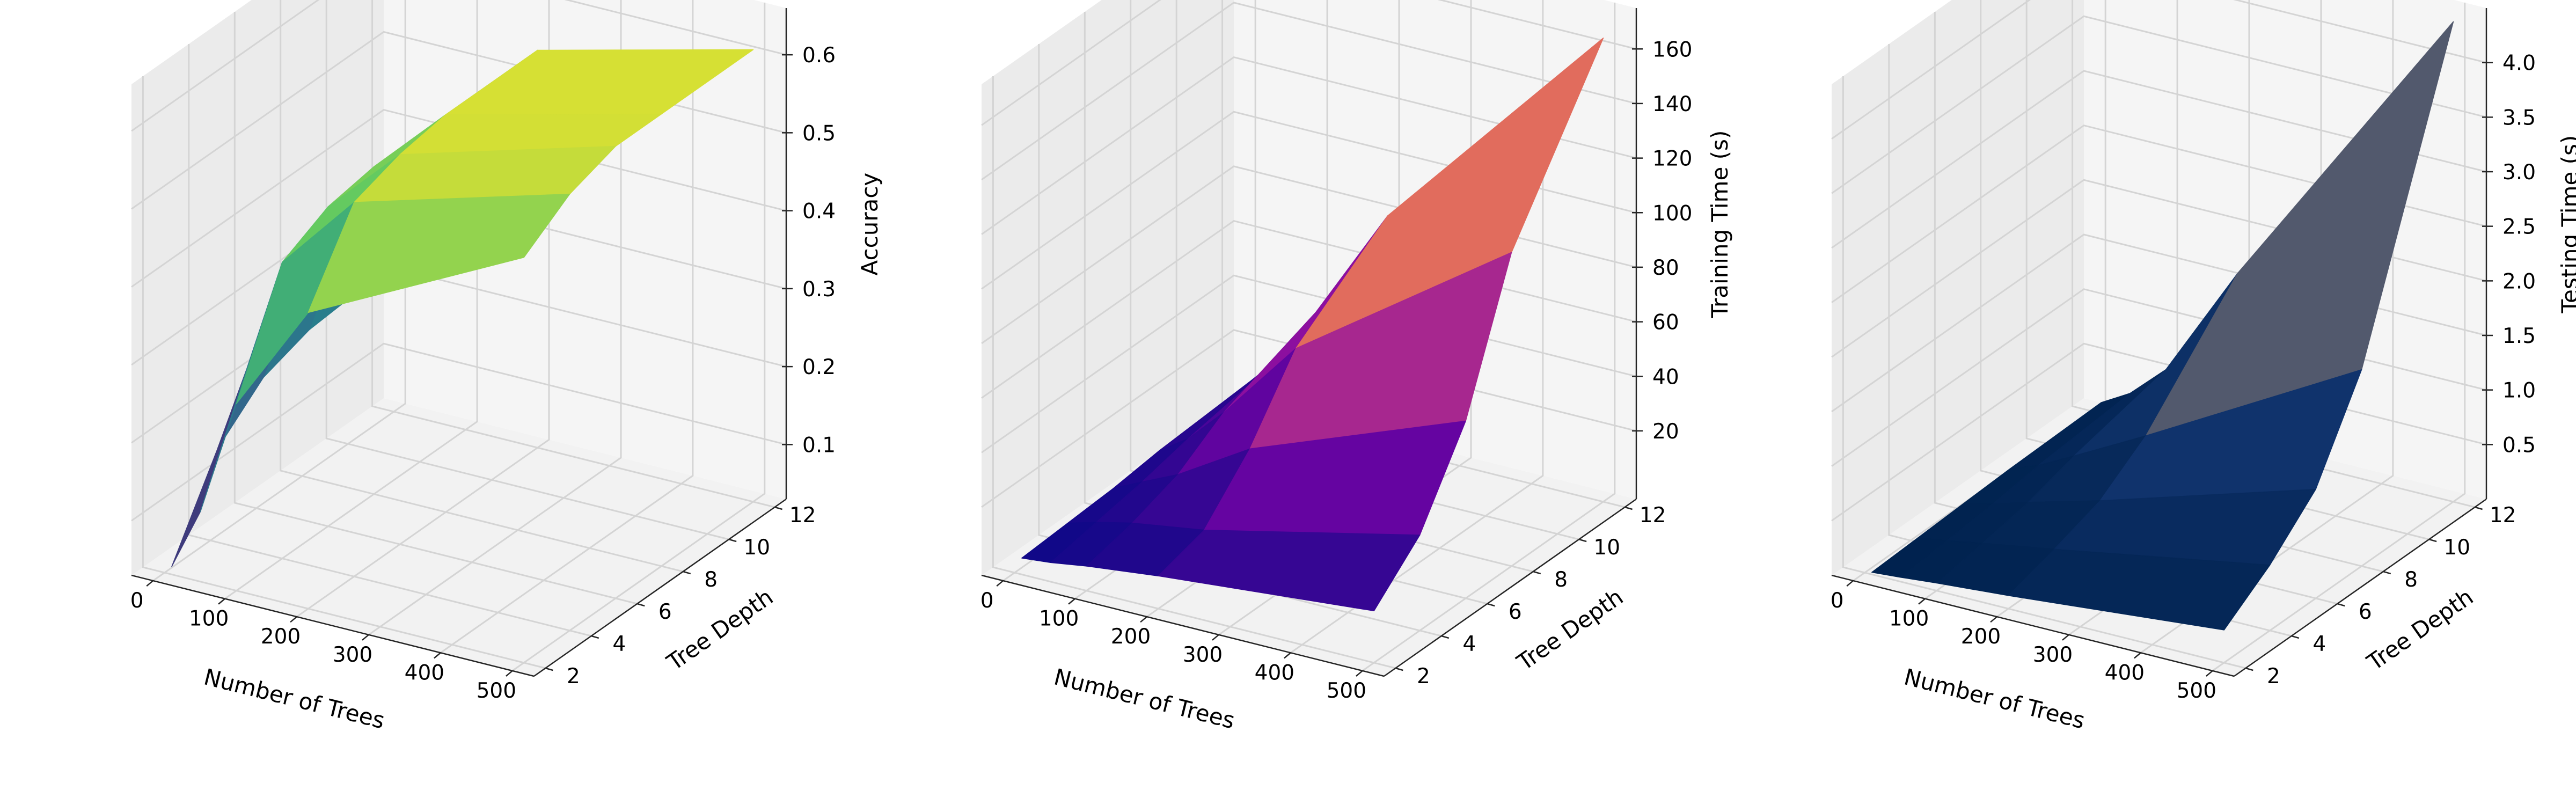 This screenshot has width=2576, height=805. What do you see at coordinates (1662, 241) in the screenshot?
I see `z-ticks: 20 40 60 80 100 120 140 160` at bounding box center [1662, 241].